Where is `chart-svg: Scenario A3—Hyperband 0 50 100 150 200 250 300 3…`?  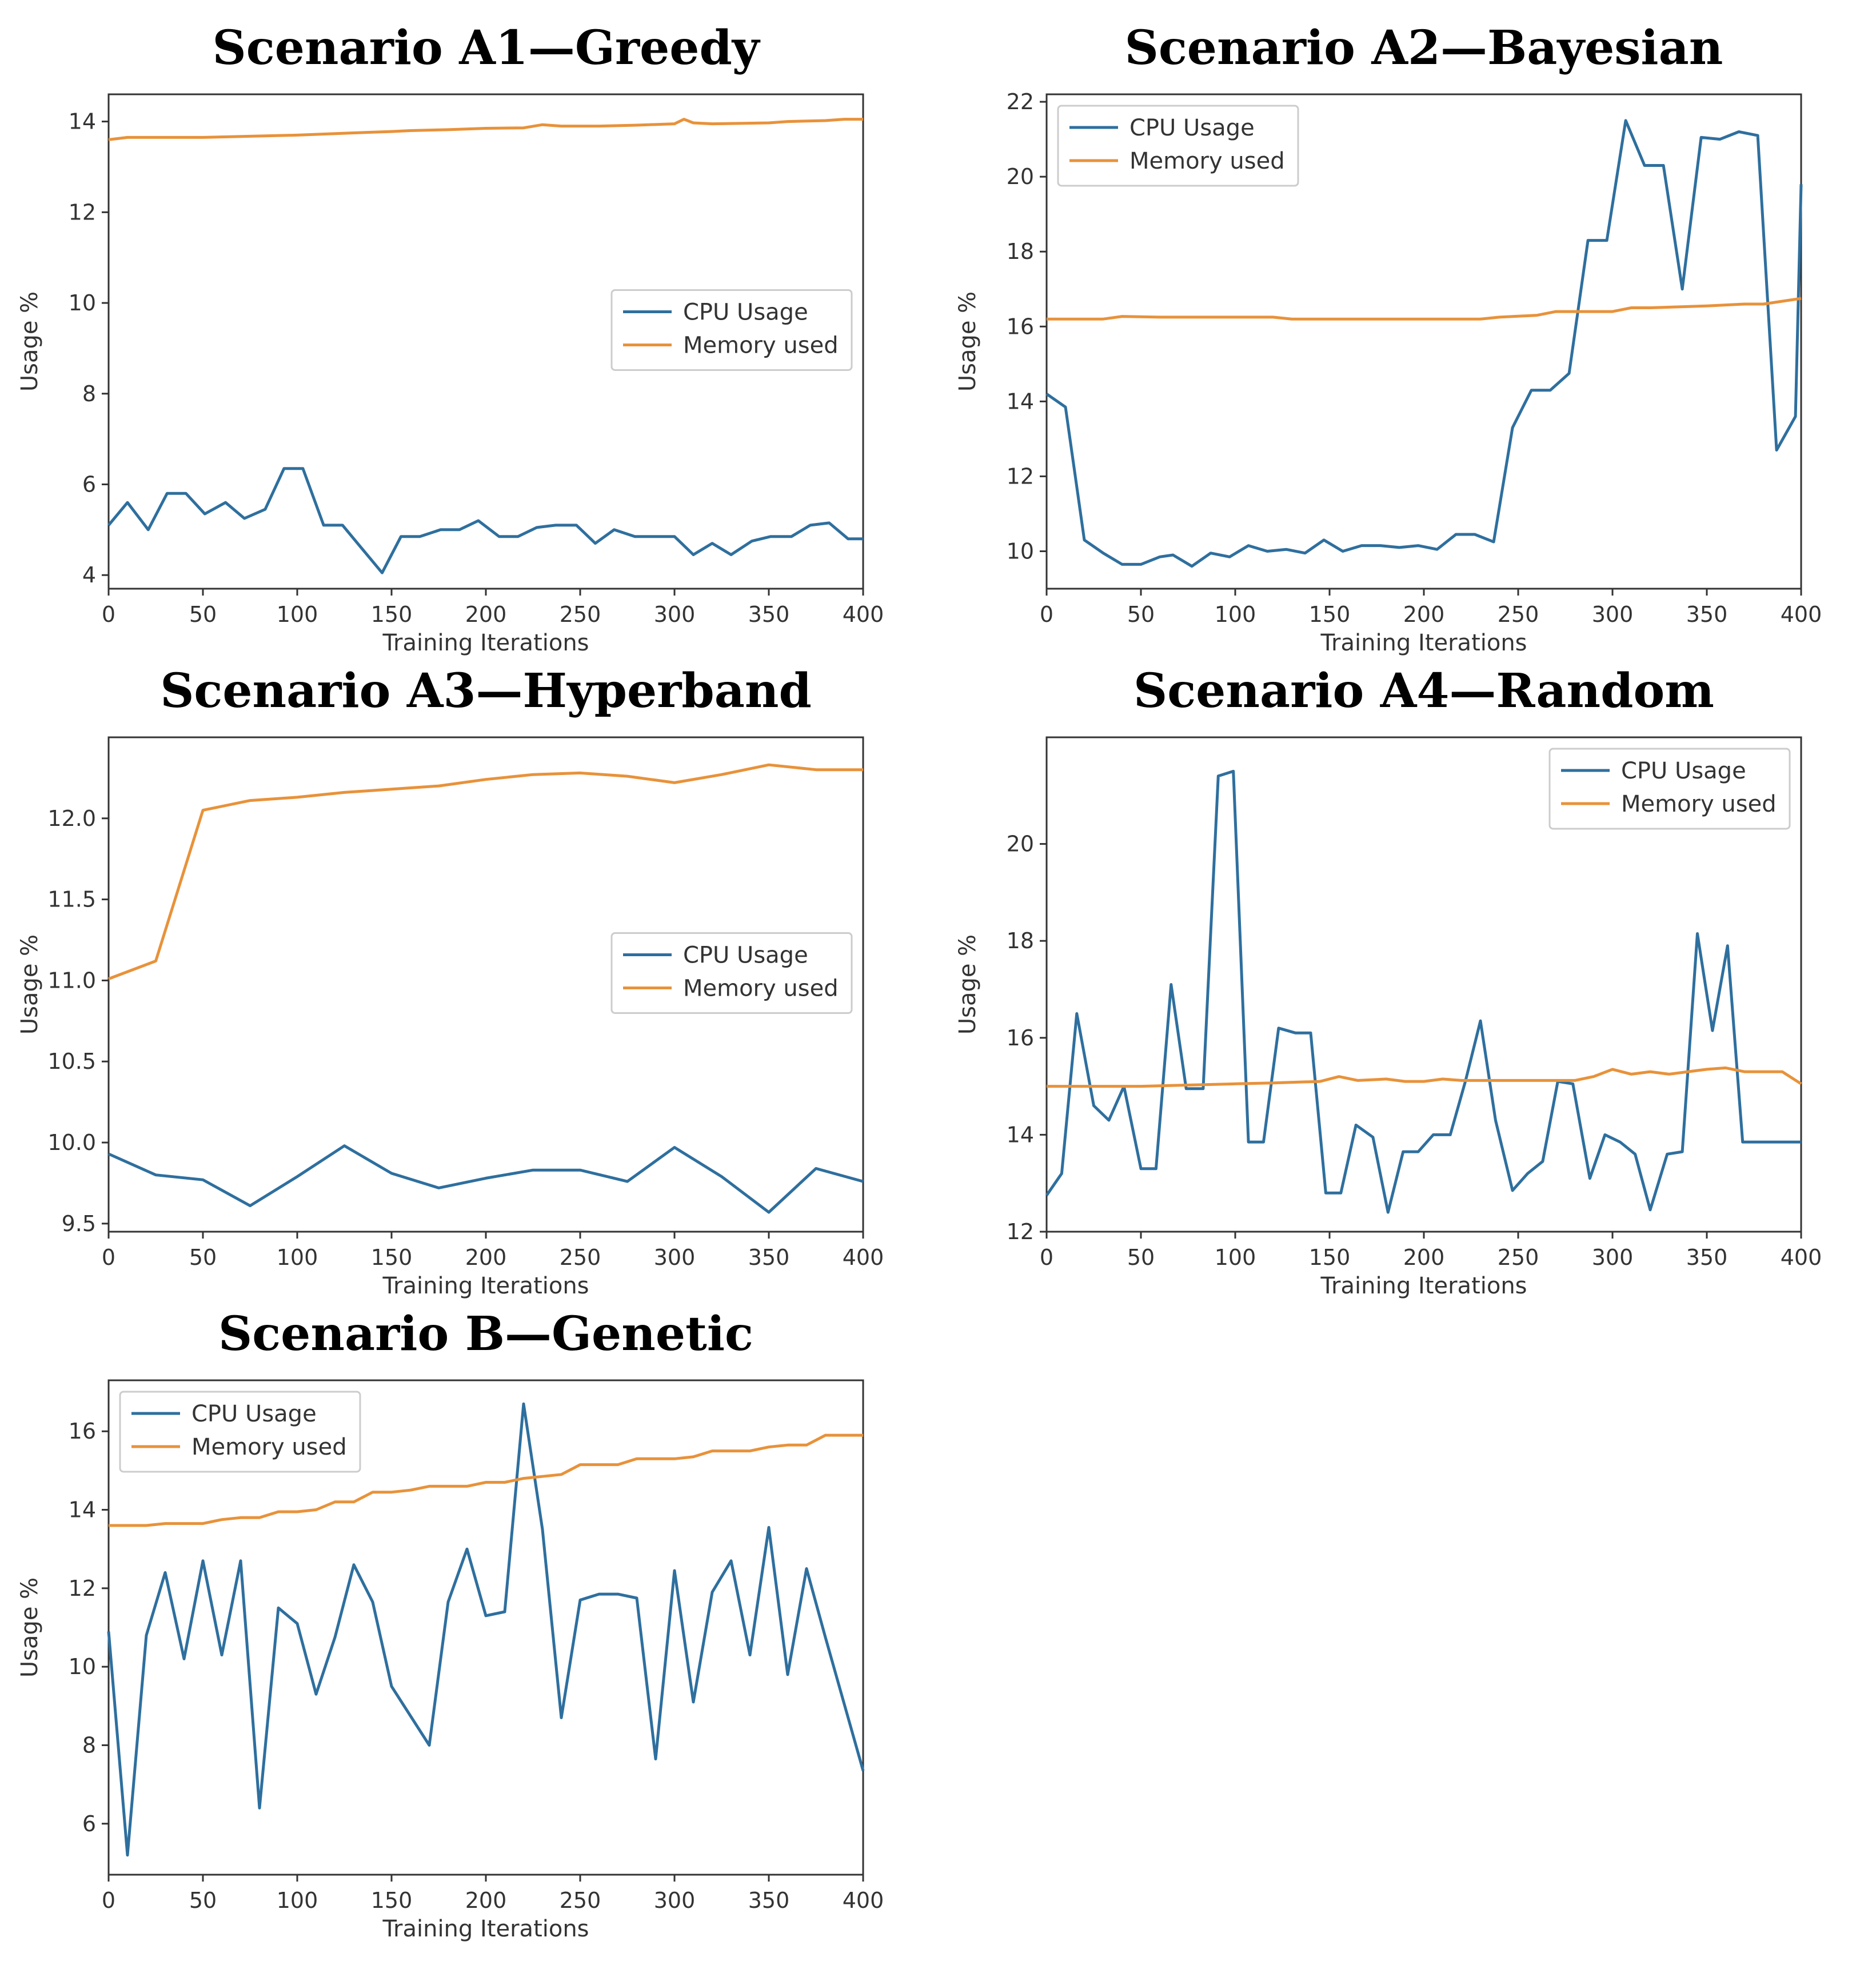 chart-svg: Scenario A3—Hyperband 0 50 100 150 200 250 300 3… is located at coordinates (450, 982).